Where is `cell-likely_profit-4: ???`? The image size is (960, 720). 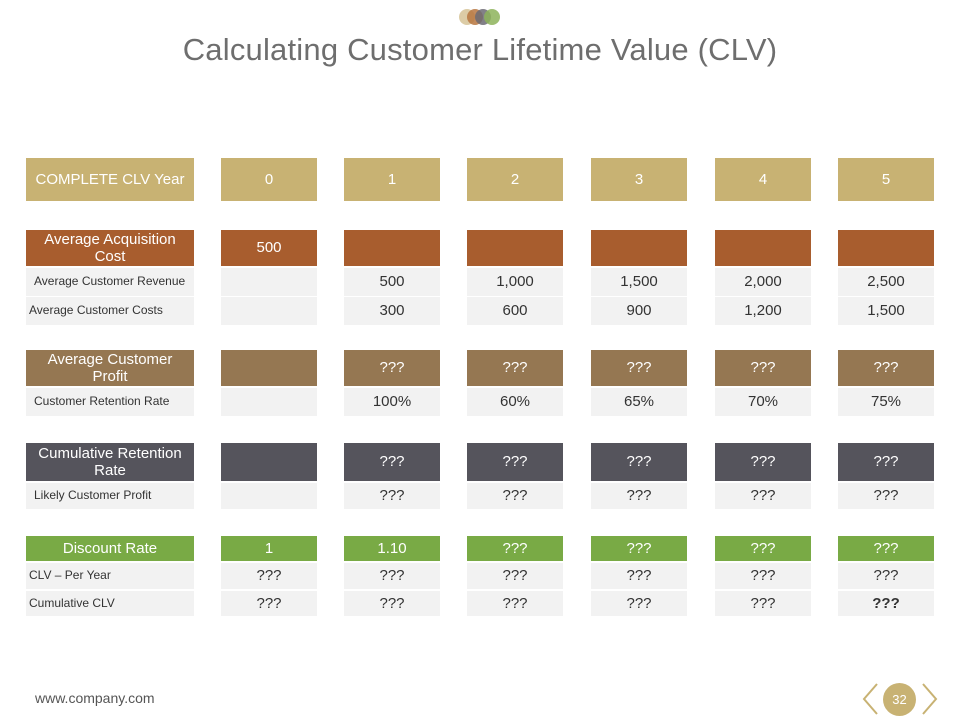 cell-likely_profit-4: ??? is located at coordinates (763, 496).